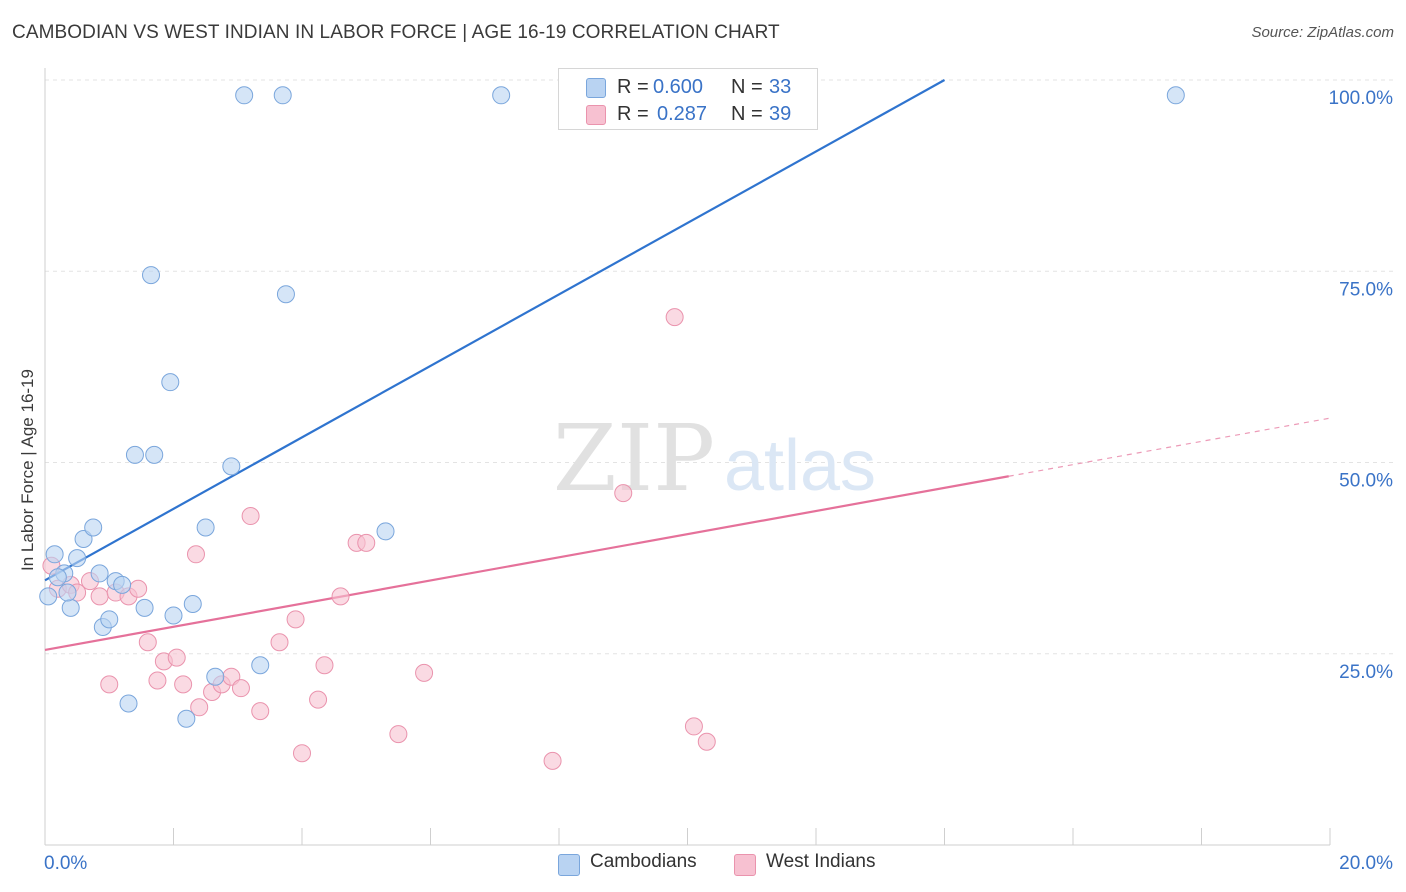 The image size is (1406, 892). I want to click on legend-n-value-cambodians: 33, so click(780, 87).